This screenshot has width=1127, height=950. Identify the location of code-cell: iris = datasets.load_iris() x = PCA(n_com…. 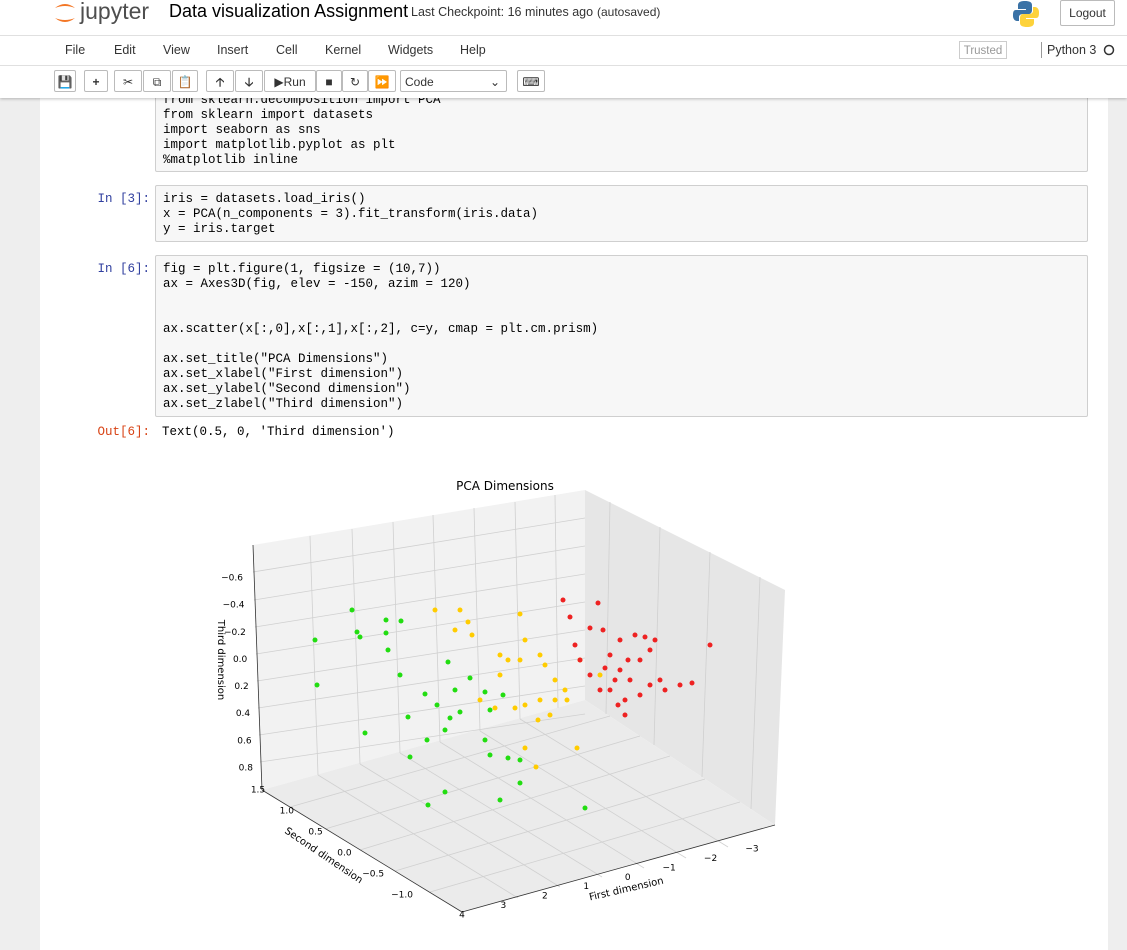
(621, 213).